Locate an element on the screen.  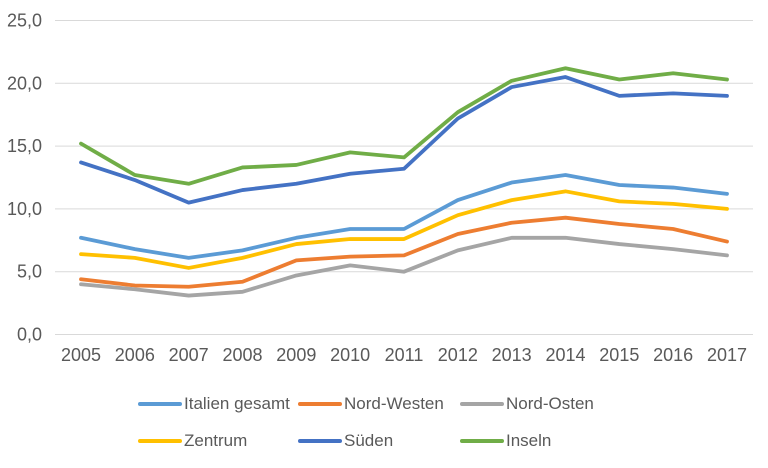
x-axis-tick-label: 2015 is located at coordinates (619, 355).